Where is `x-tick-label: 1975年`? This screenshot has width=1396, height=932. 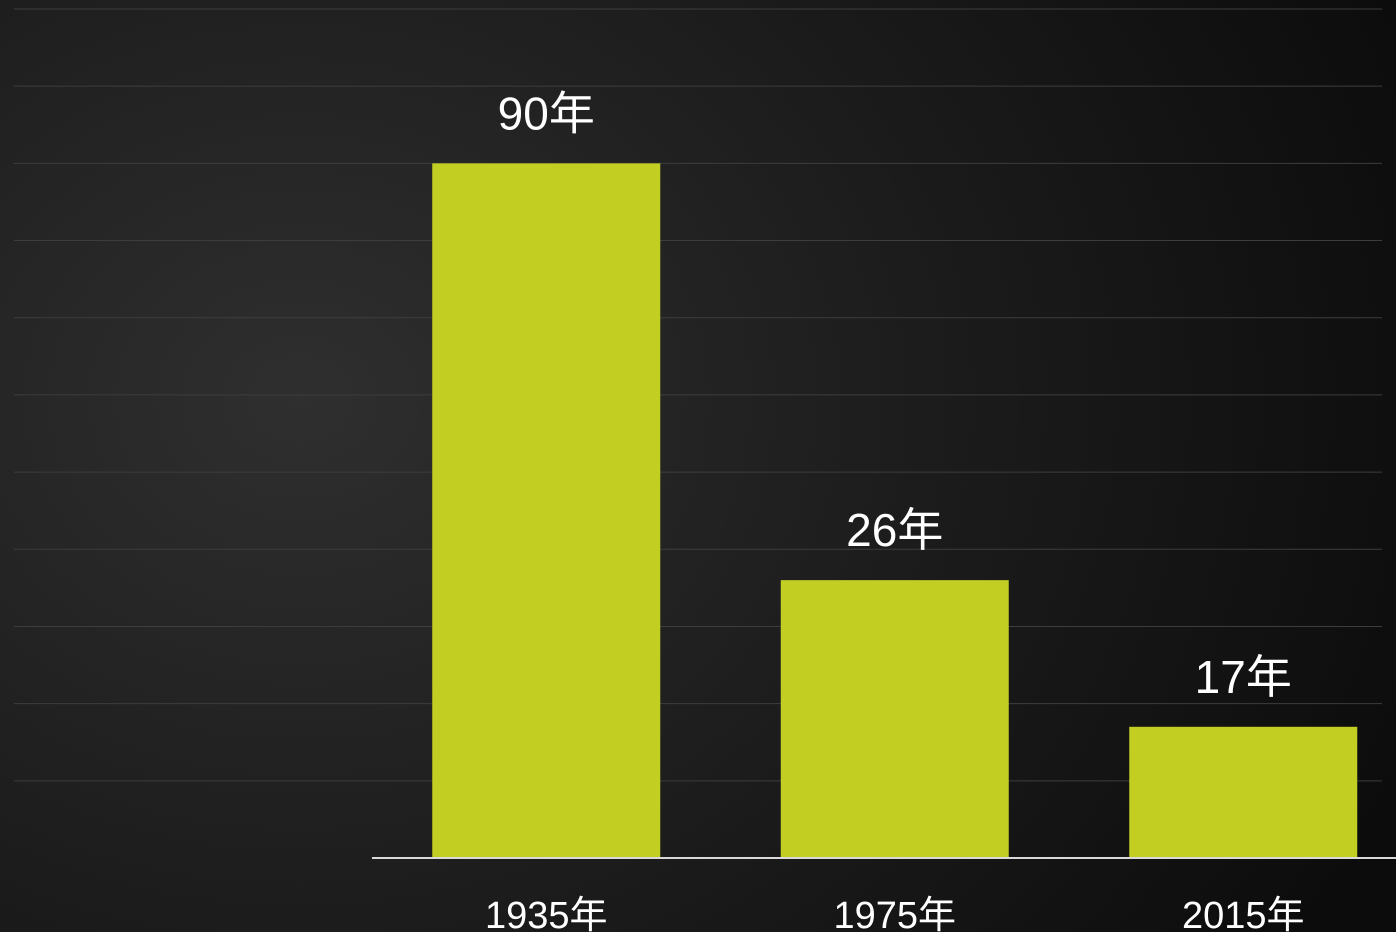 x-tick-label: 1975年 is located at coordinates (894, 913).